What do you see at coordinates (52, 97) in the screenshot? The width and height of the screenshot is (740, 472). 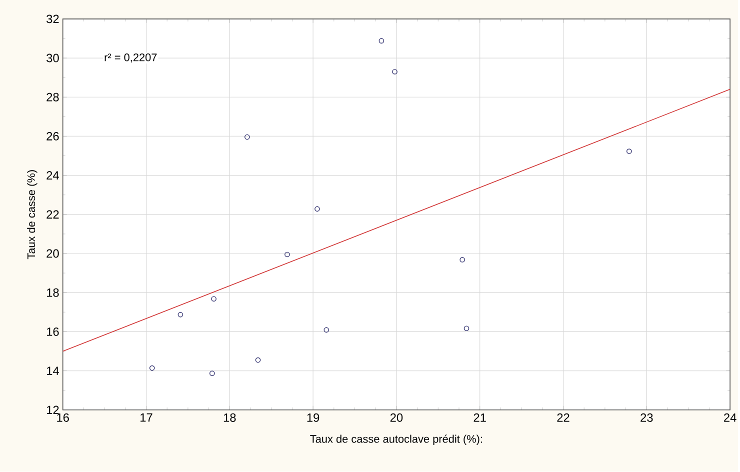 I see `y-tick-label: 28` at bounding box center [52, 97].